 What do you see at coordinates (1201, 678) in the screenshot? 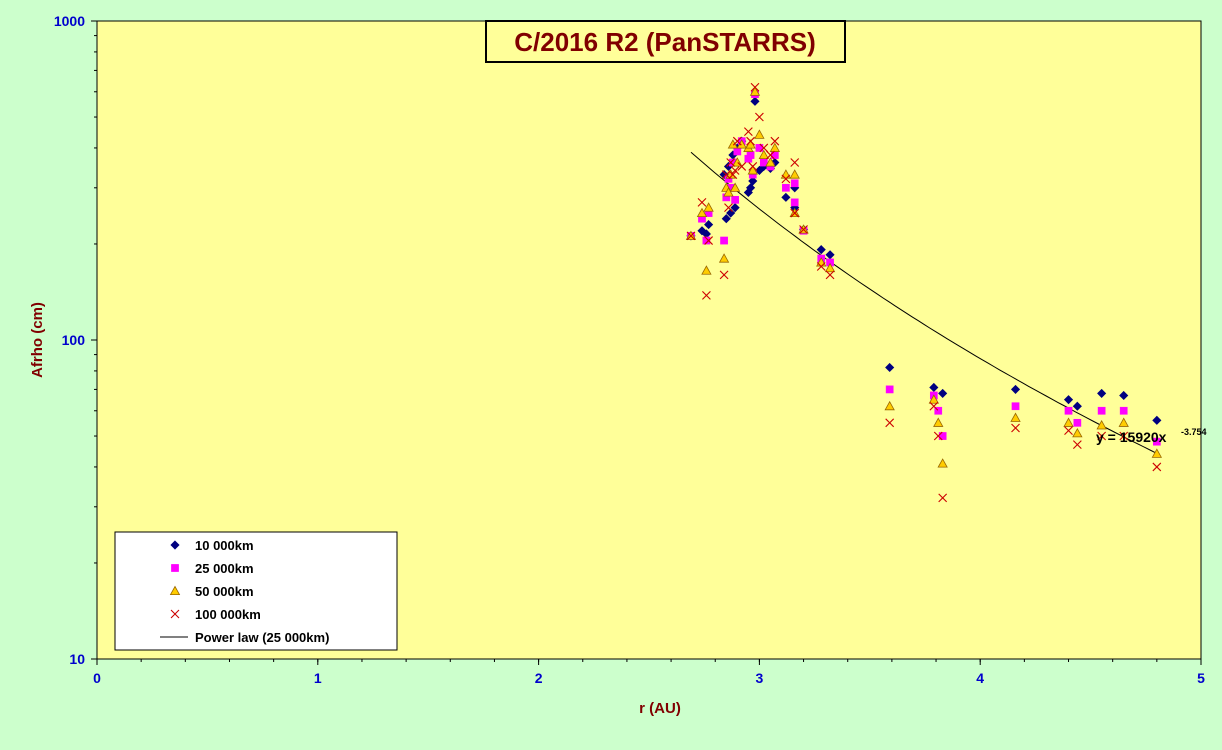
I see `x-tick-label: 5` at bounding box center [1201, 678].